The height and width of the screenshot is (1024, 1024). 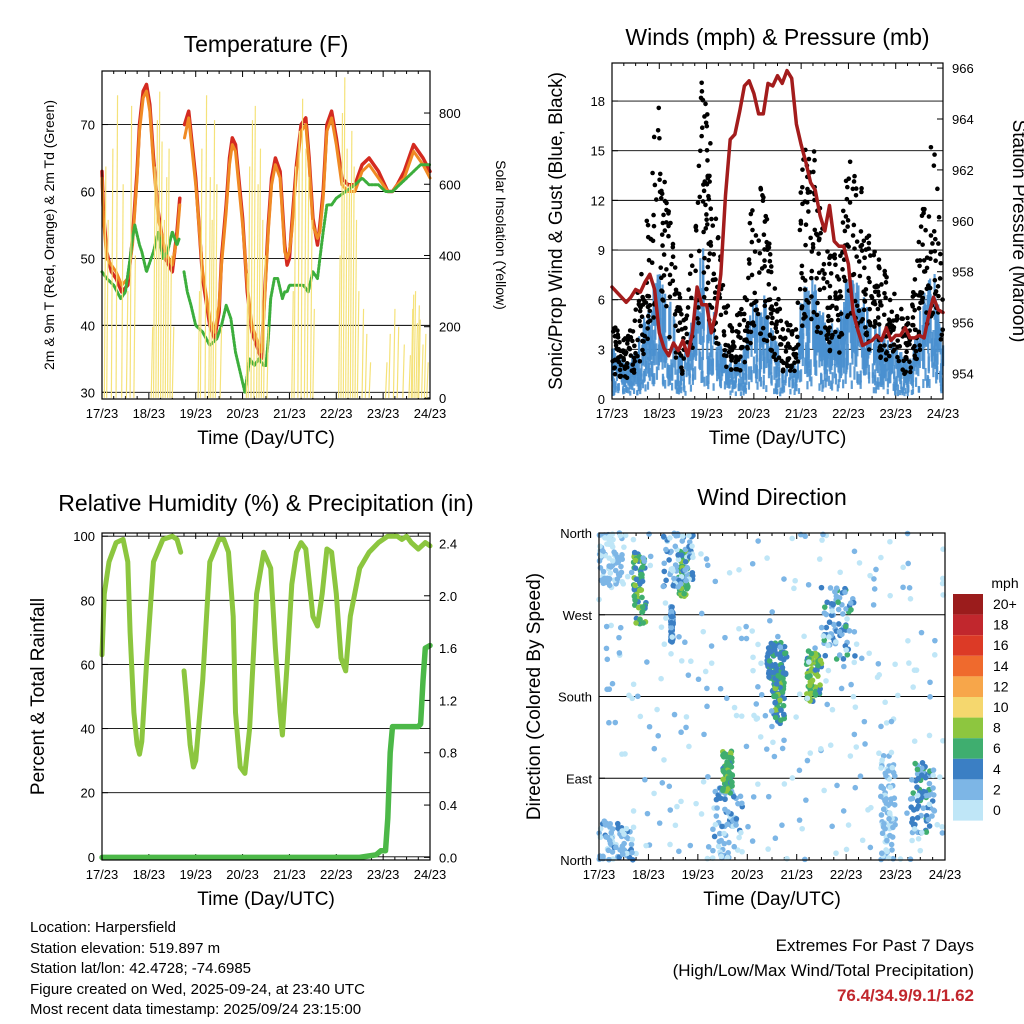 What do you see at coordinates (598, 101) in the screenshot?
I see `y-tick-label: 18` at bounding box center [598, 101].